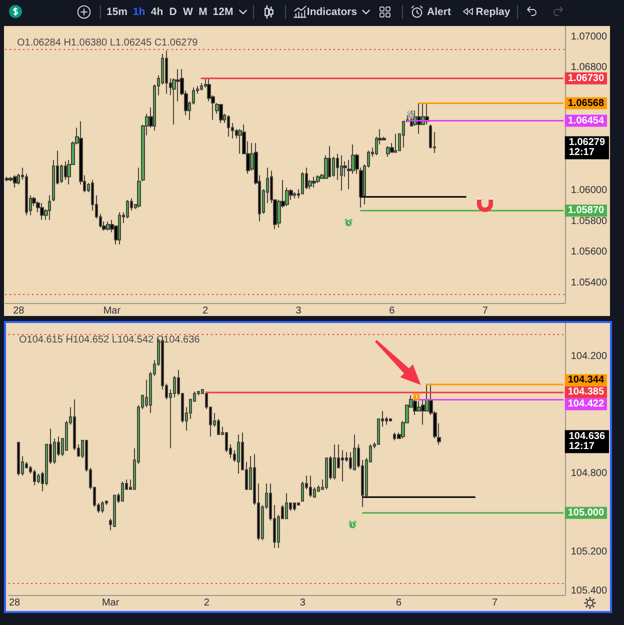 This screenshot has height=625, width=624. What do you see at coordinates (589, 221) in the screenshot?
I see `y-tick-label: 1.05800` at bounding box center [589, 221].